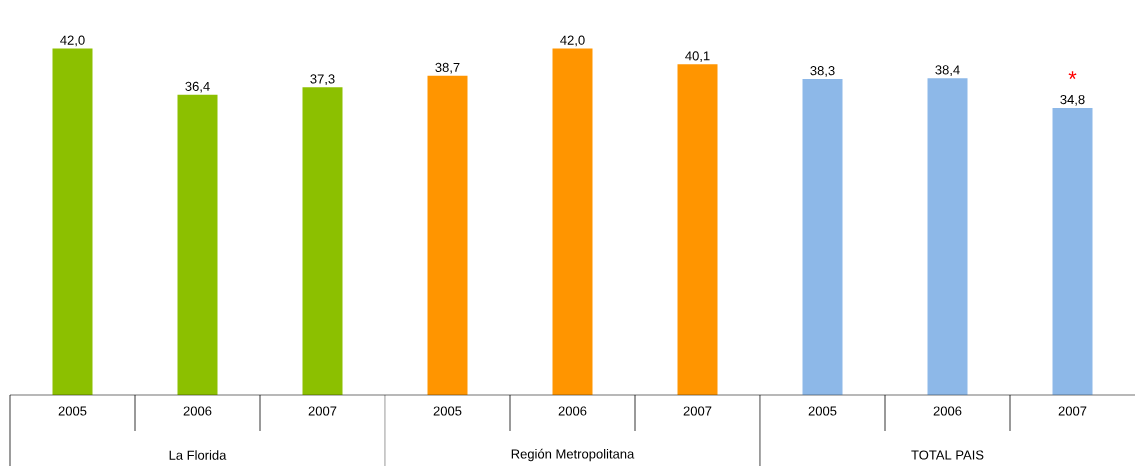 This screenshot has width=1135, height=466. I want to click on data-label: 38,7, so click(447, 68).